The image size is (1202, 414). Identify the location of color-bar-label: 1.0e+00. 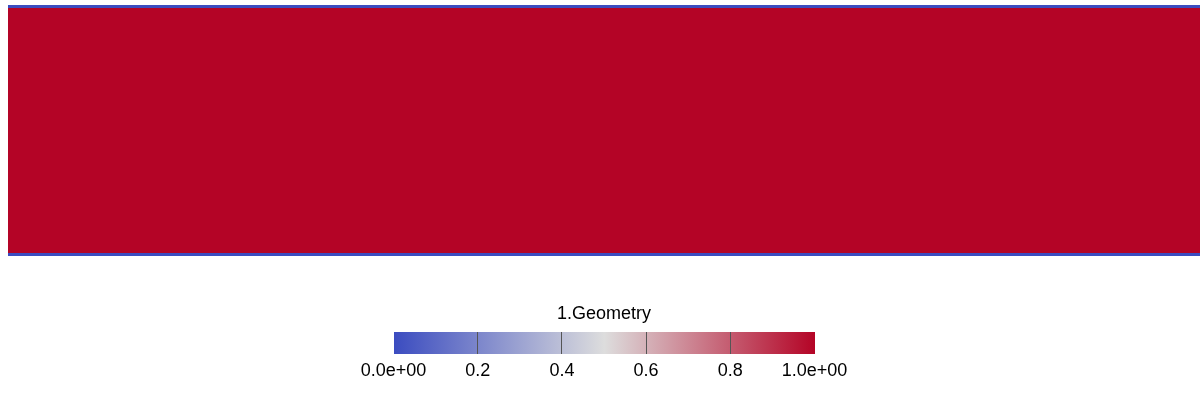
(814, 370).